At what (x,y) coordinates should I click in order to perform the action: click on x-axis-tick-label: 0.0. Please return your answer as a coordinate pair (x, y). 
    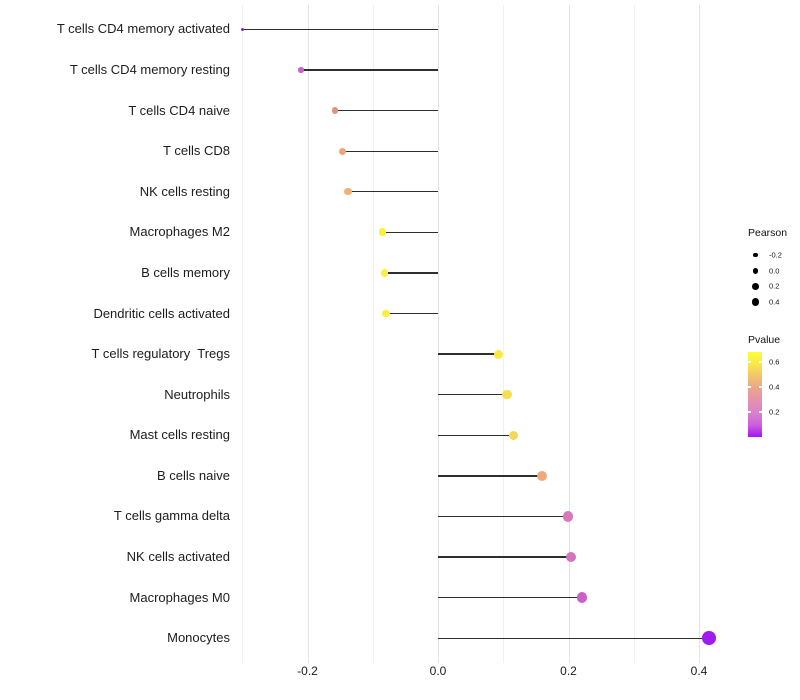
    Looking at the image, I should click on (438, 671).